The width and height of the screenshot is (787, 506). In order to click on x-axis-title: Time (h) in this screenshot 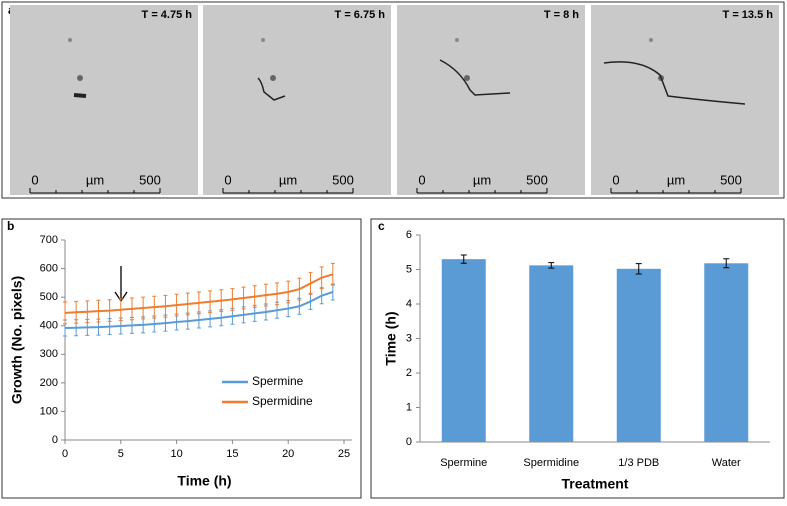, I will do `click(204, 481)`.